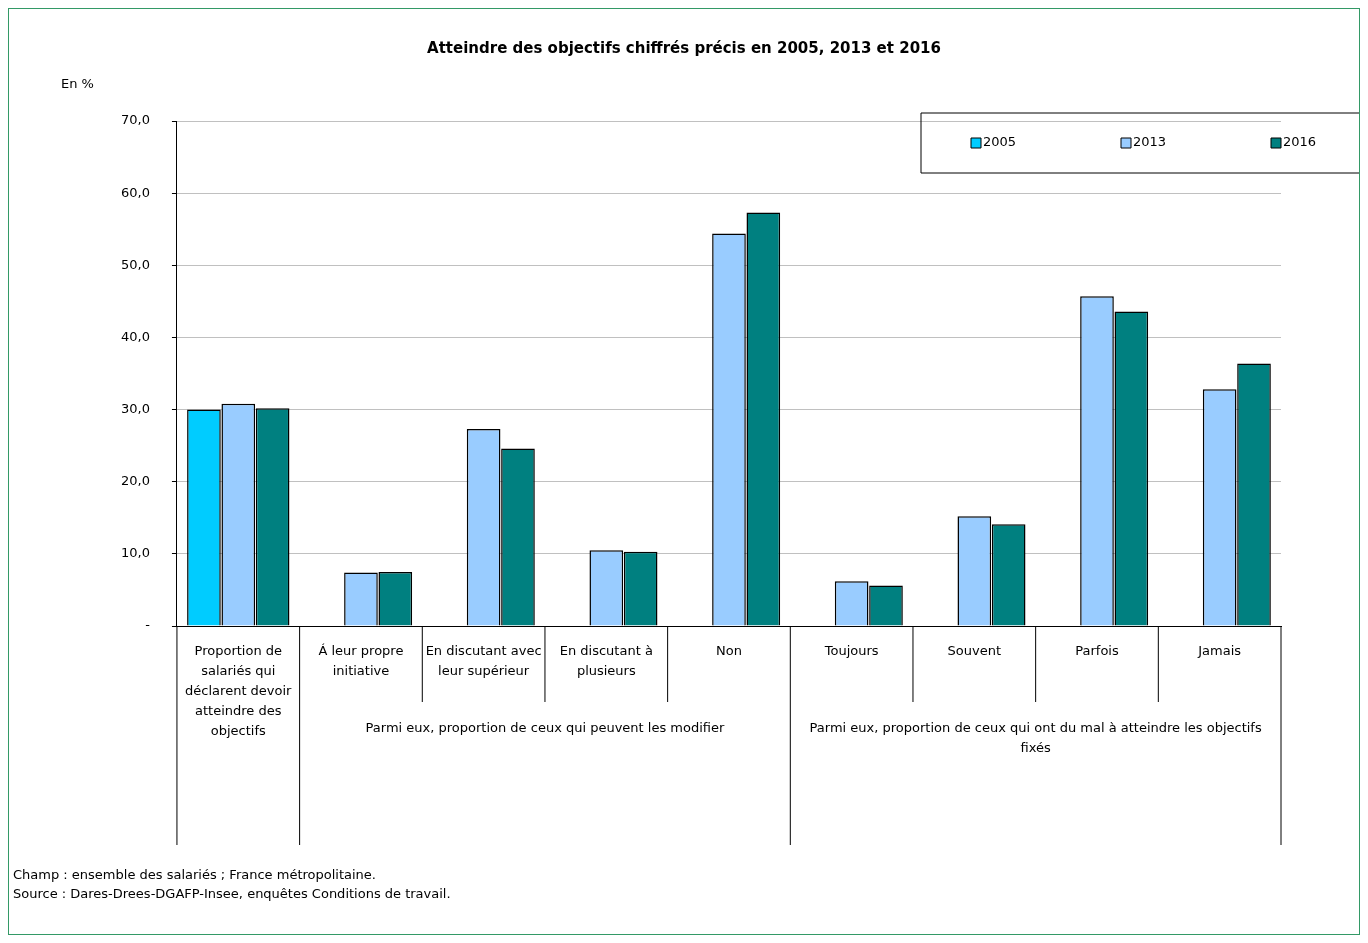 The width and height of the screenshot is (1368, 943). What do you see at coordinates (974, 651) in the screenshot?
I see `x-tick-label: Souvent` at bounding box center [974, 651].